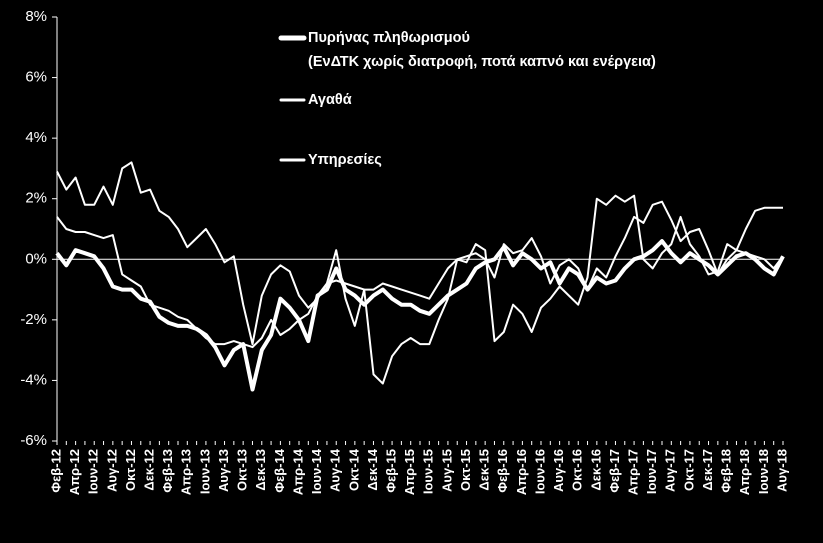  I want to click on x-tick-label: Ιουν-17, so click(651, 471).